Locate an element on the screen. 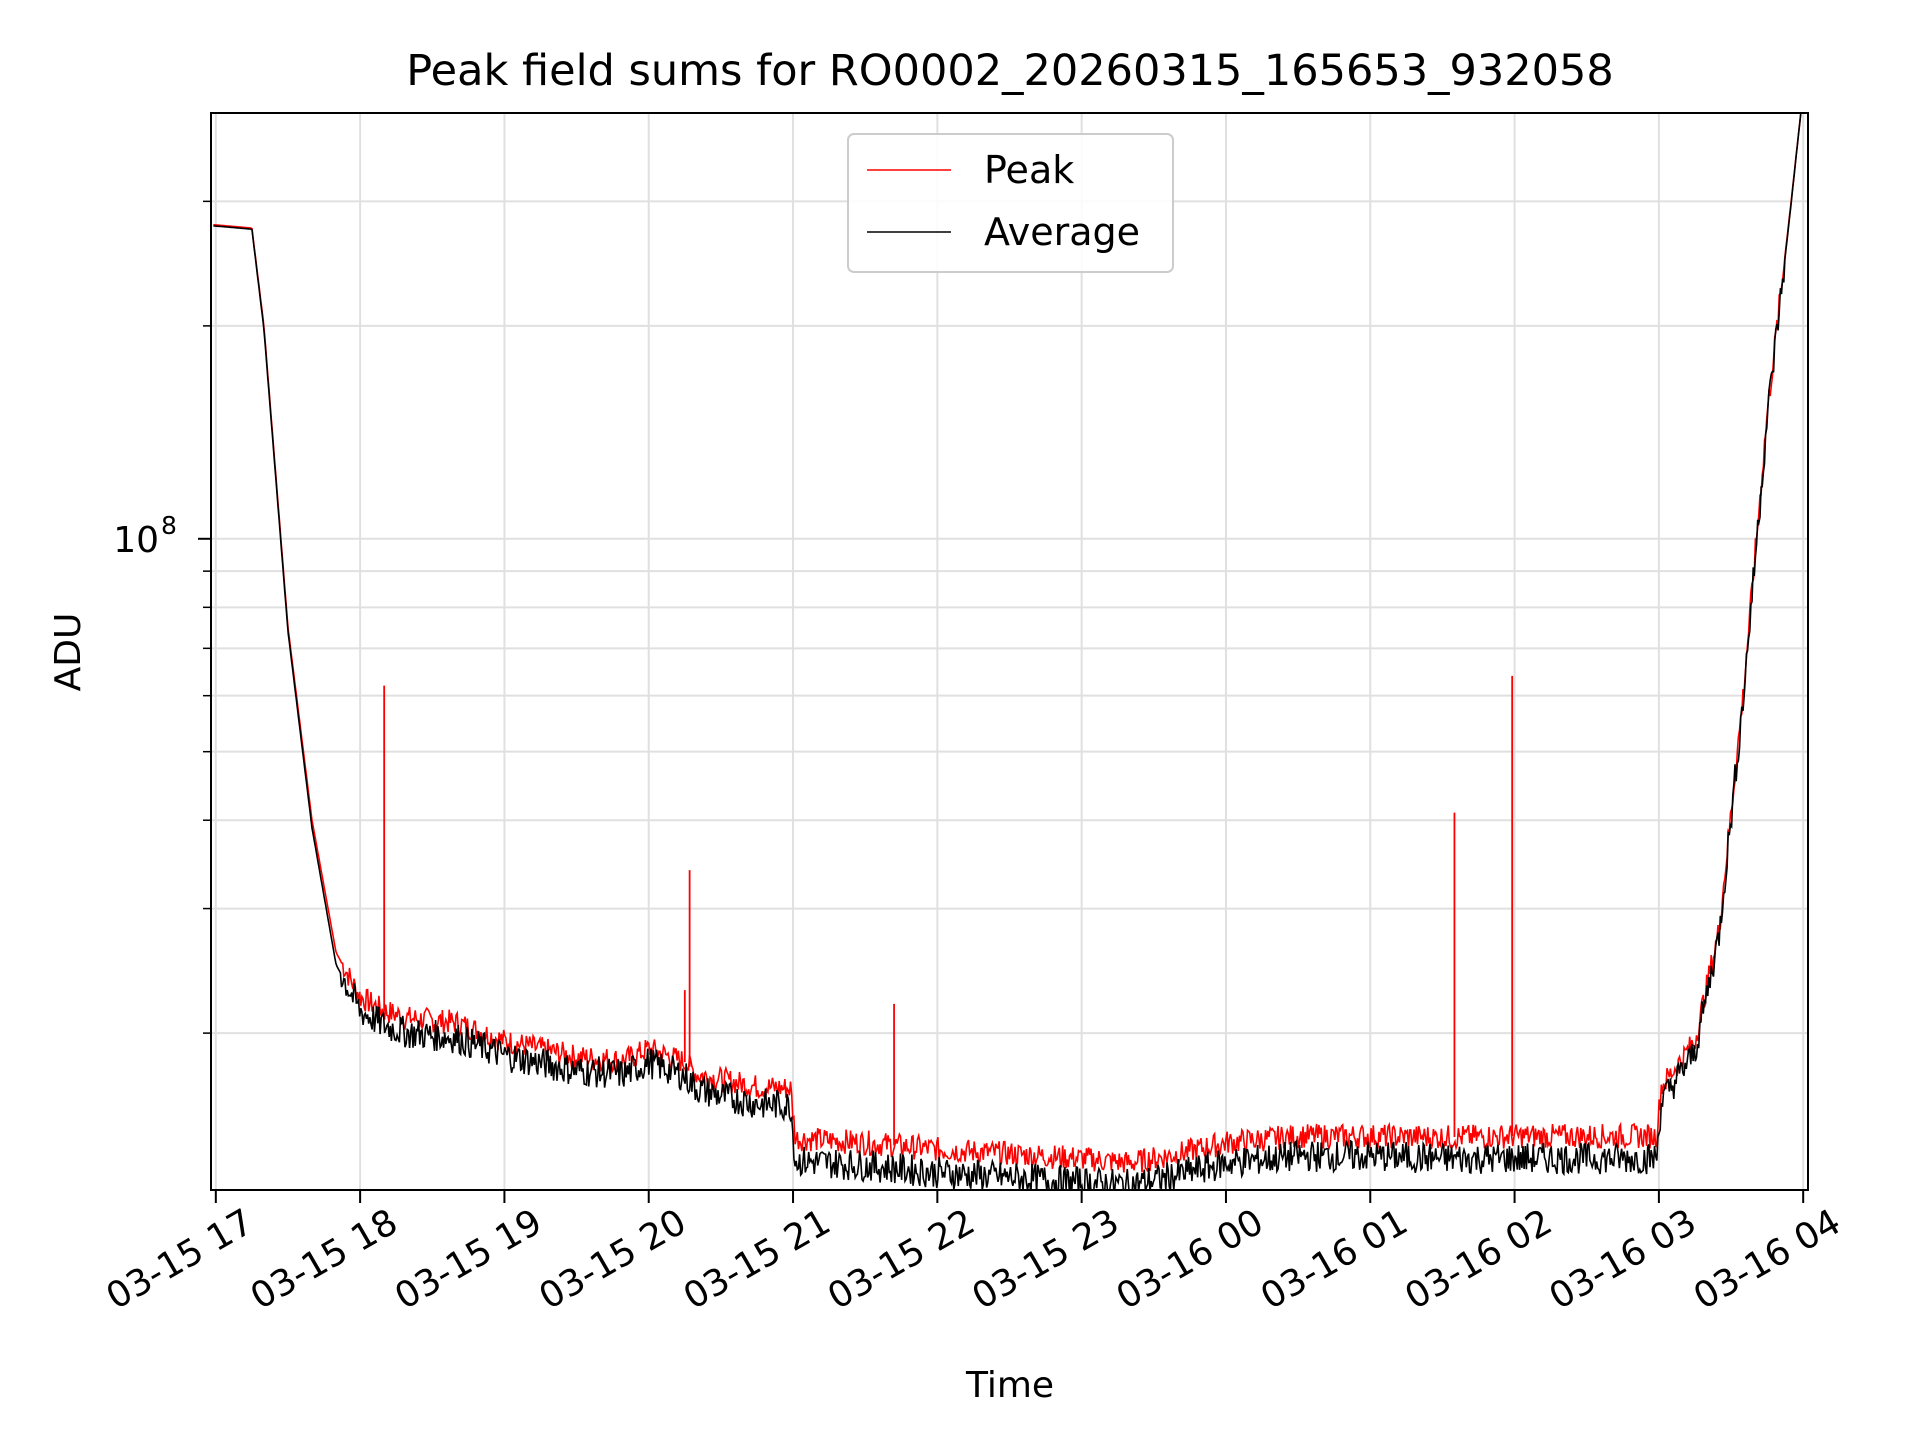 The height and width of the screenshot is (1440, 1920). y-axis-label: ADU is located at coordinates (68, 652).